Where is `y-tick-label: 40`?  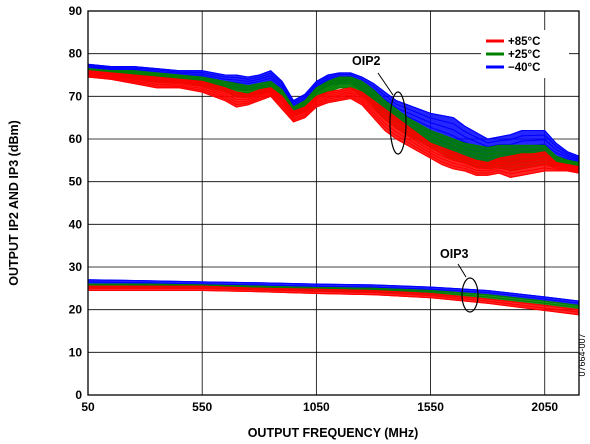
y-tick-label: 40 is located at coordinates (76, 224).